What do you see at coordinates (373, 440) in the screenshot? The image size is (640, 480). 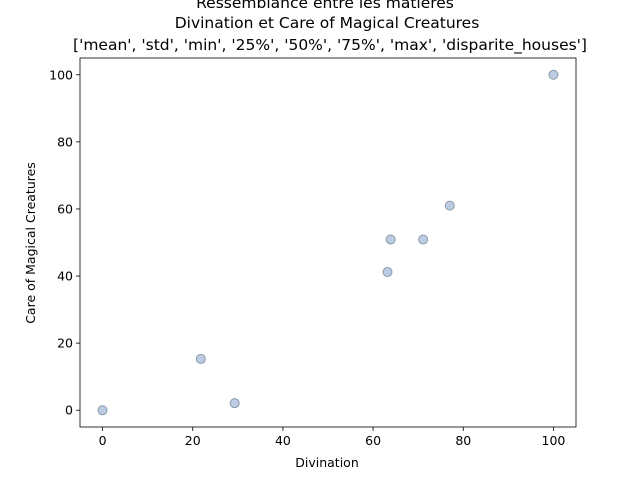 I see `x-tick-label-4: 60` at bounding box center [373, 440].